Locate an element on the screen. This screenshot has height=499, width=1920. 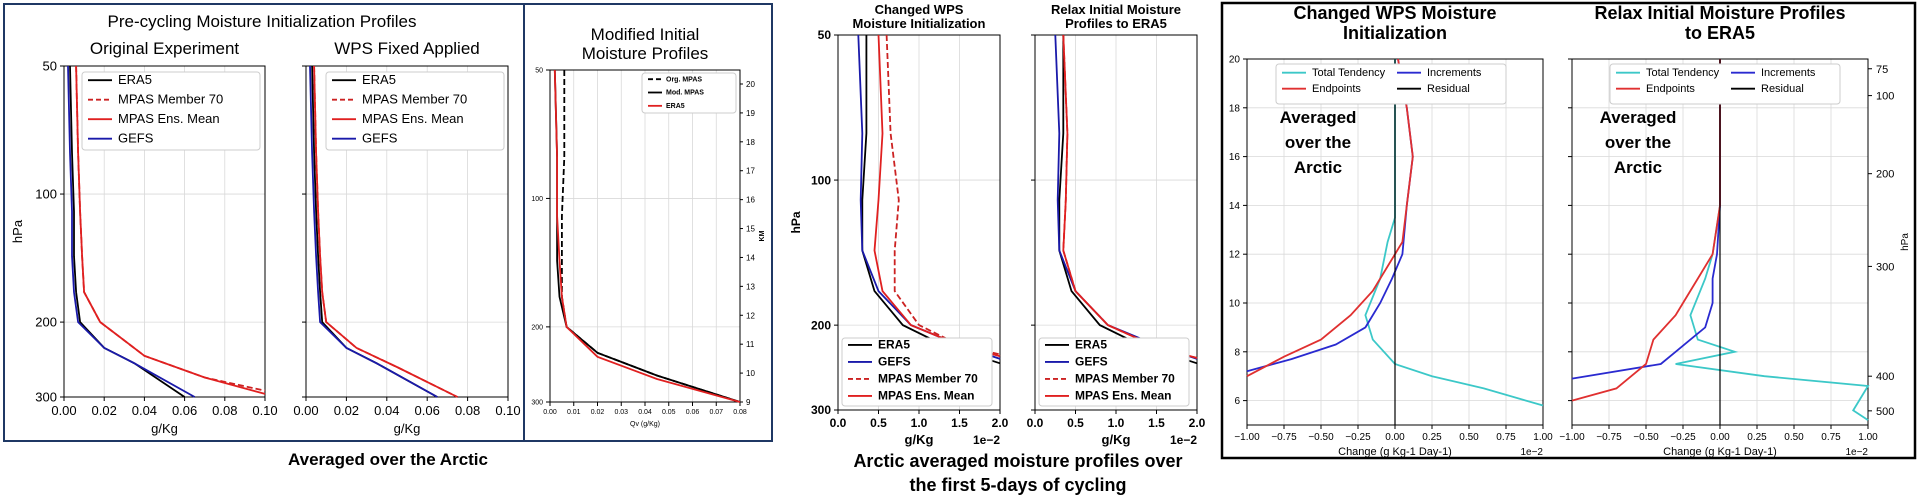
series-line-org-mpas is located at coordinates (651, 236).